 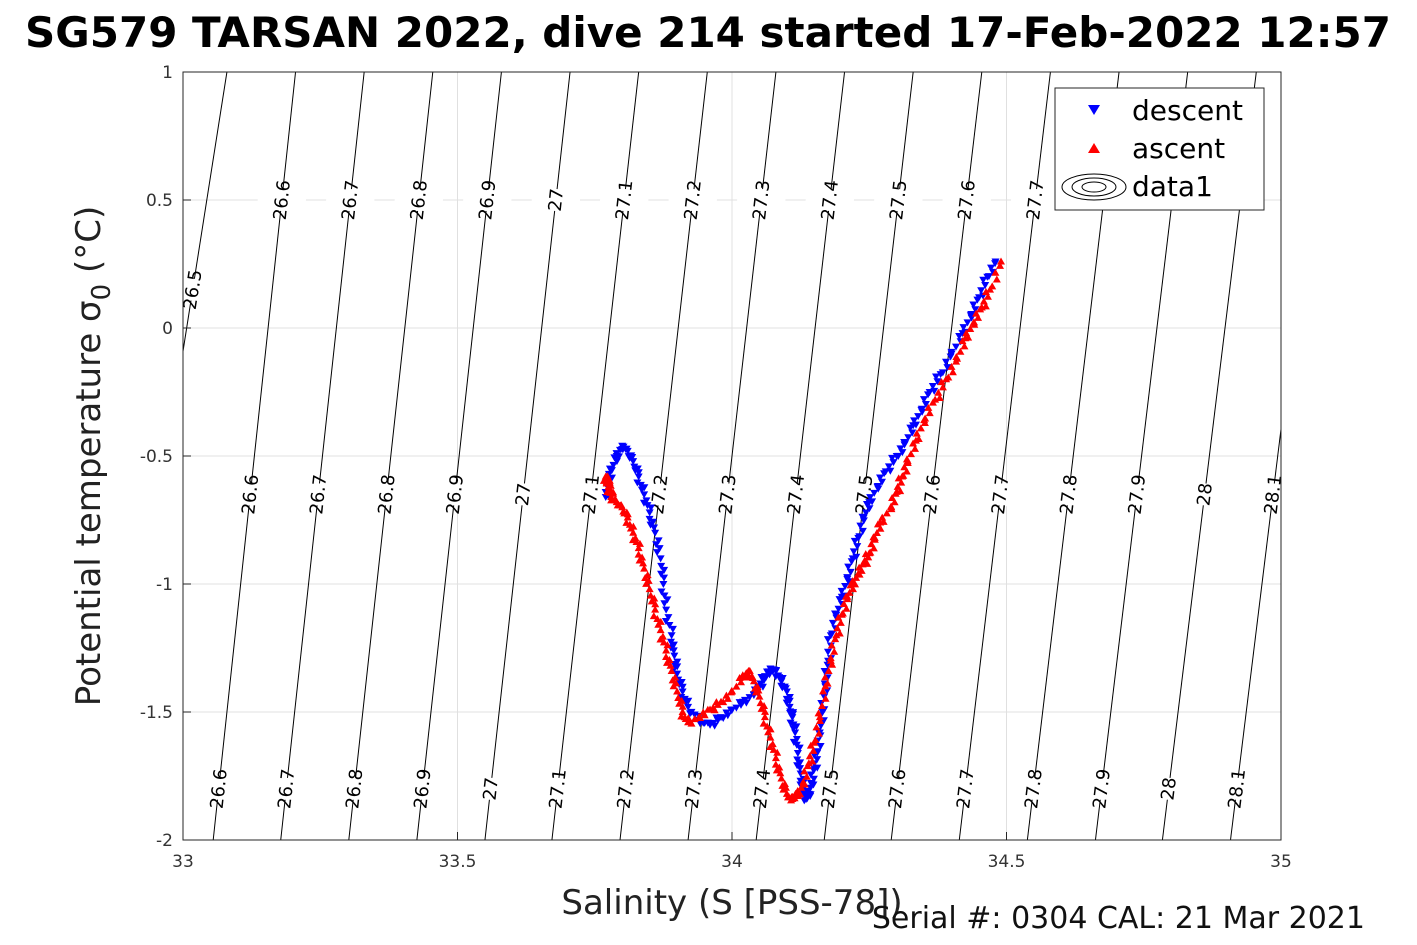 I want to click on contour-label: 27, so click(x=556, y=200).